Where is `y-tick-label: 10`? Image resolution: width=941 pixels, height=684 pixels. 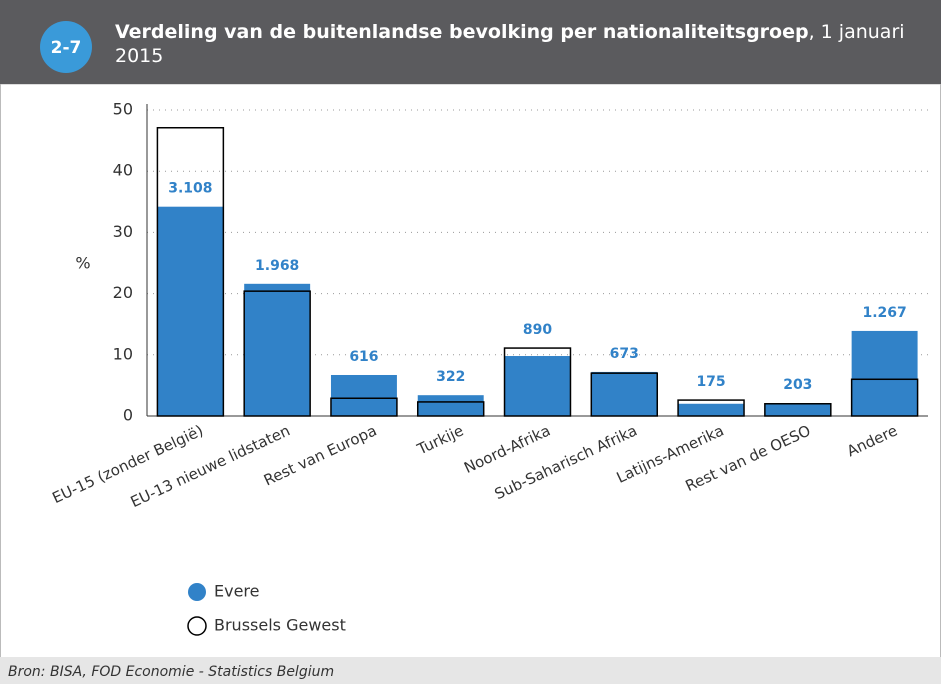
y-tick-label: 10 is located at coordinates (123, 353).